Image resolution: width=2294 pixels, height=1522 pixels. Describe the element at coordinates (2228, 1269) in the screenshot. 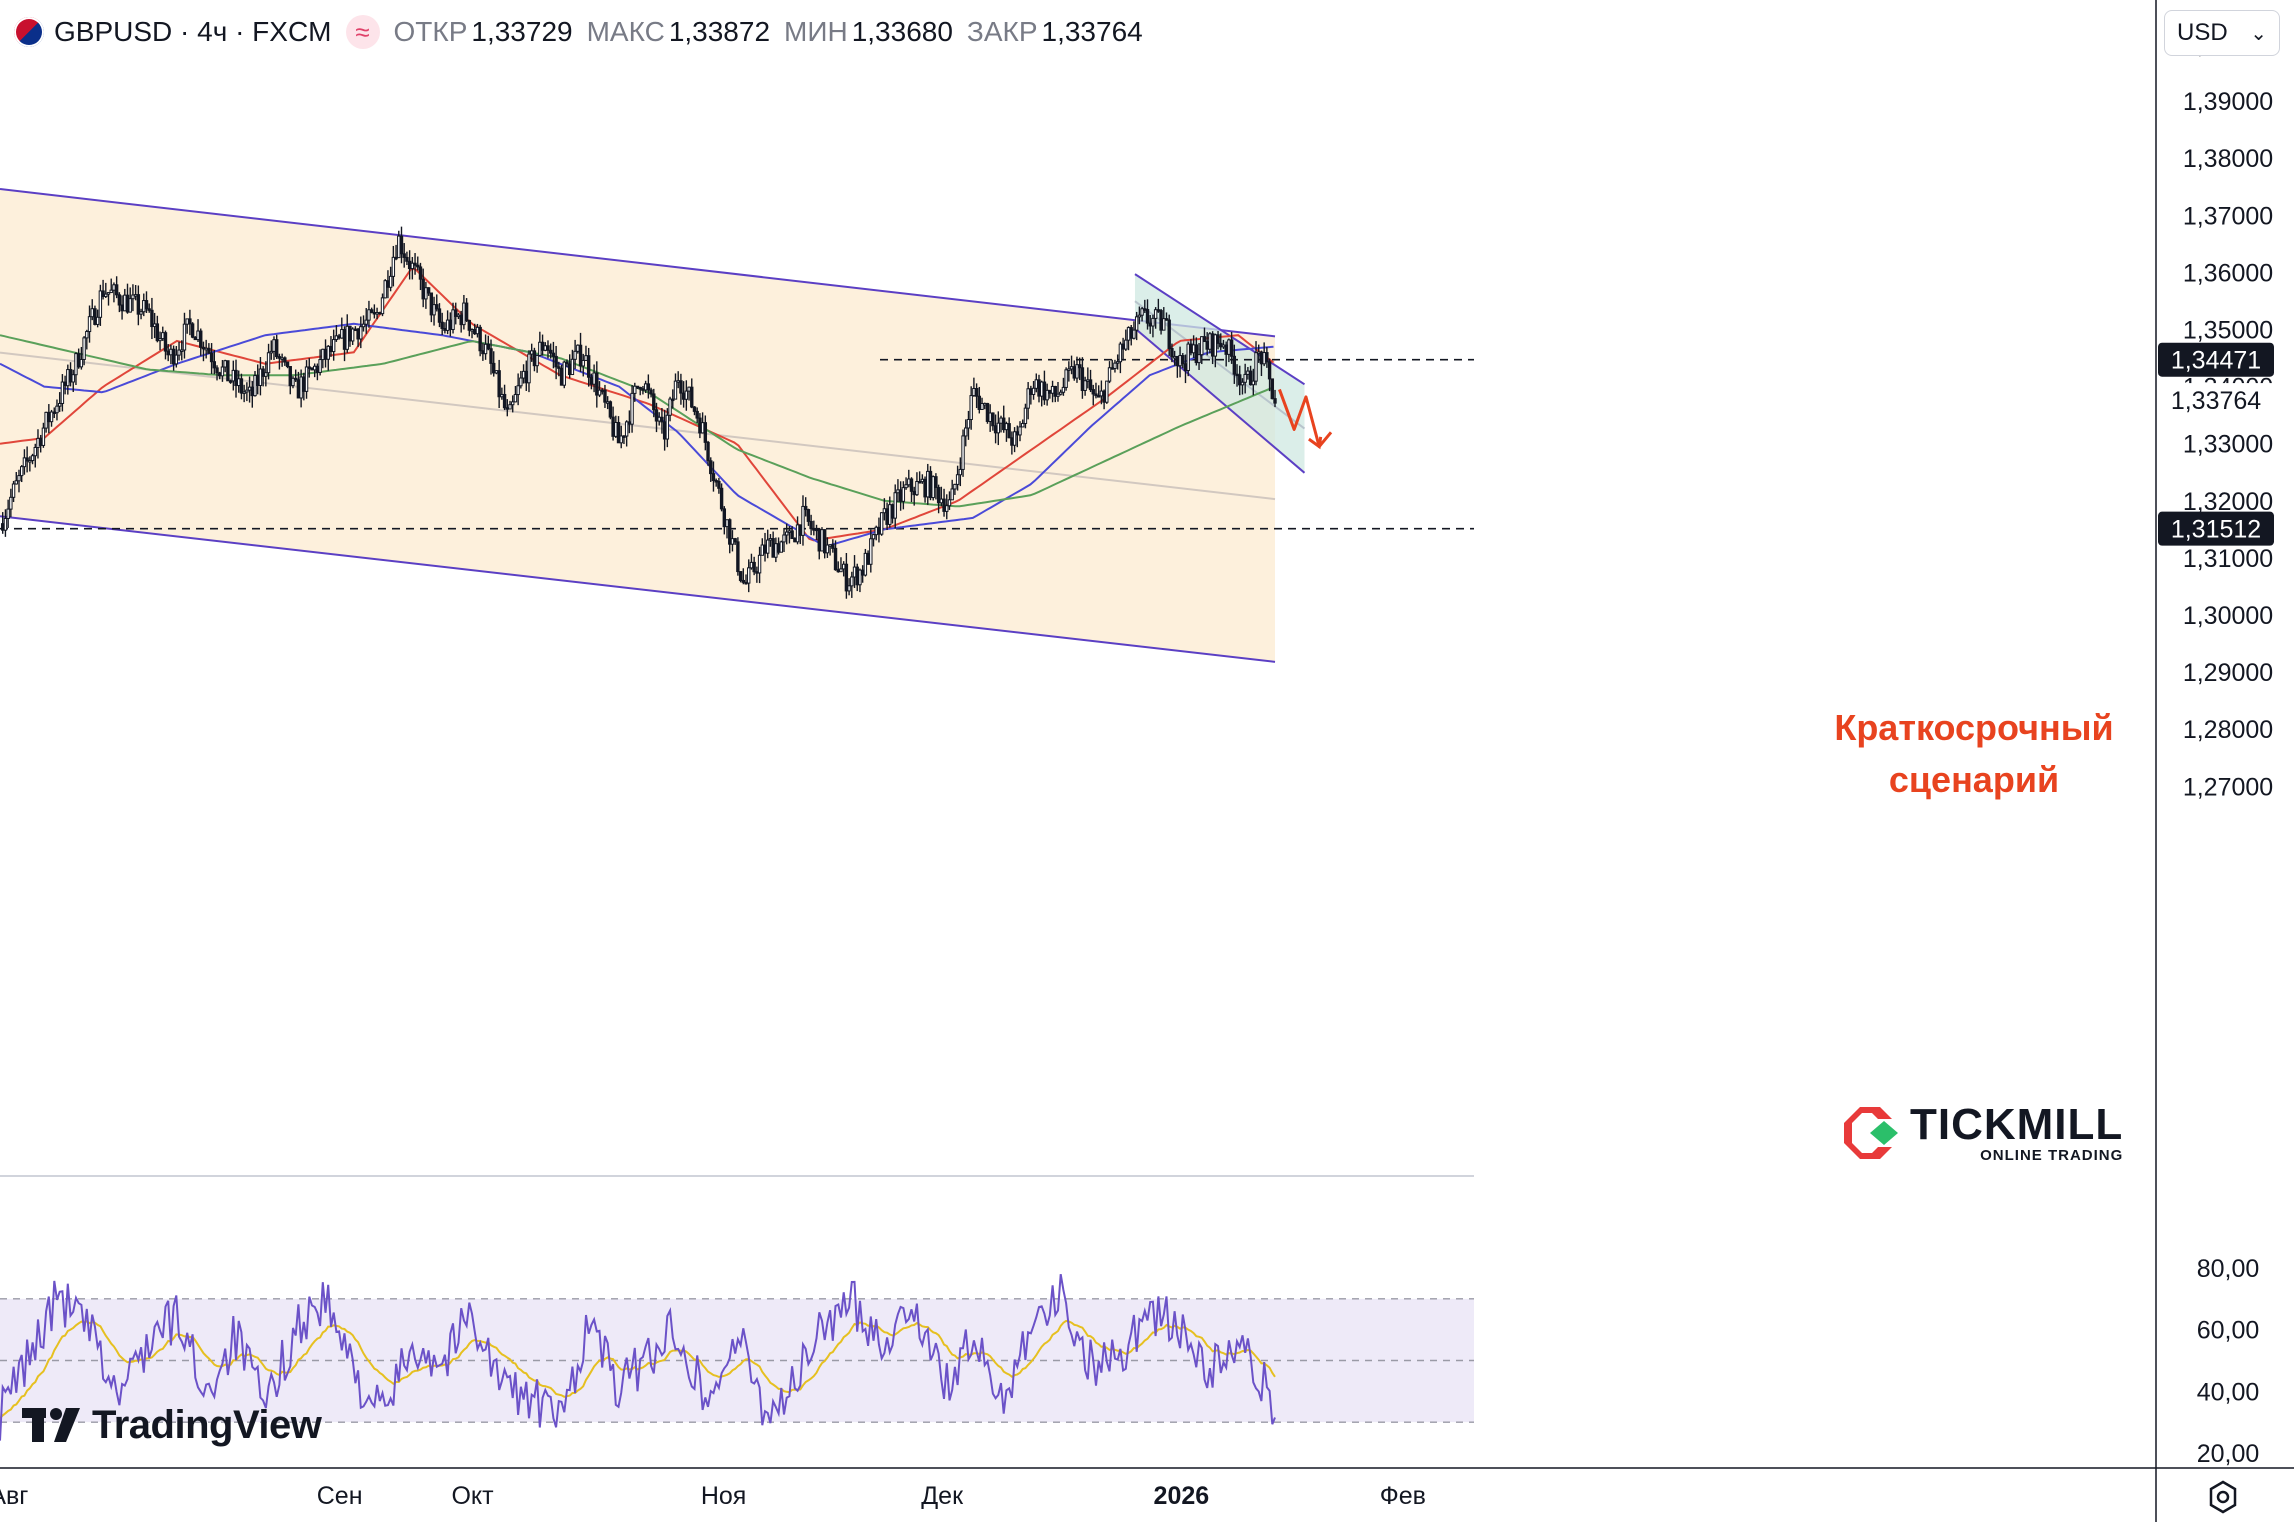

I see `rsi-tick-label: 80,00` at that location.